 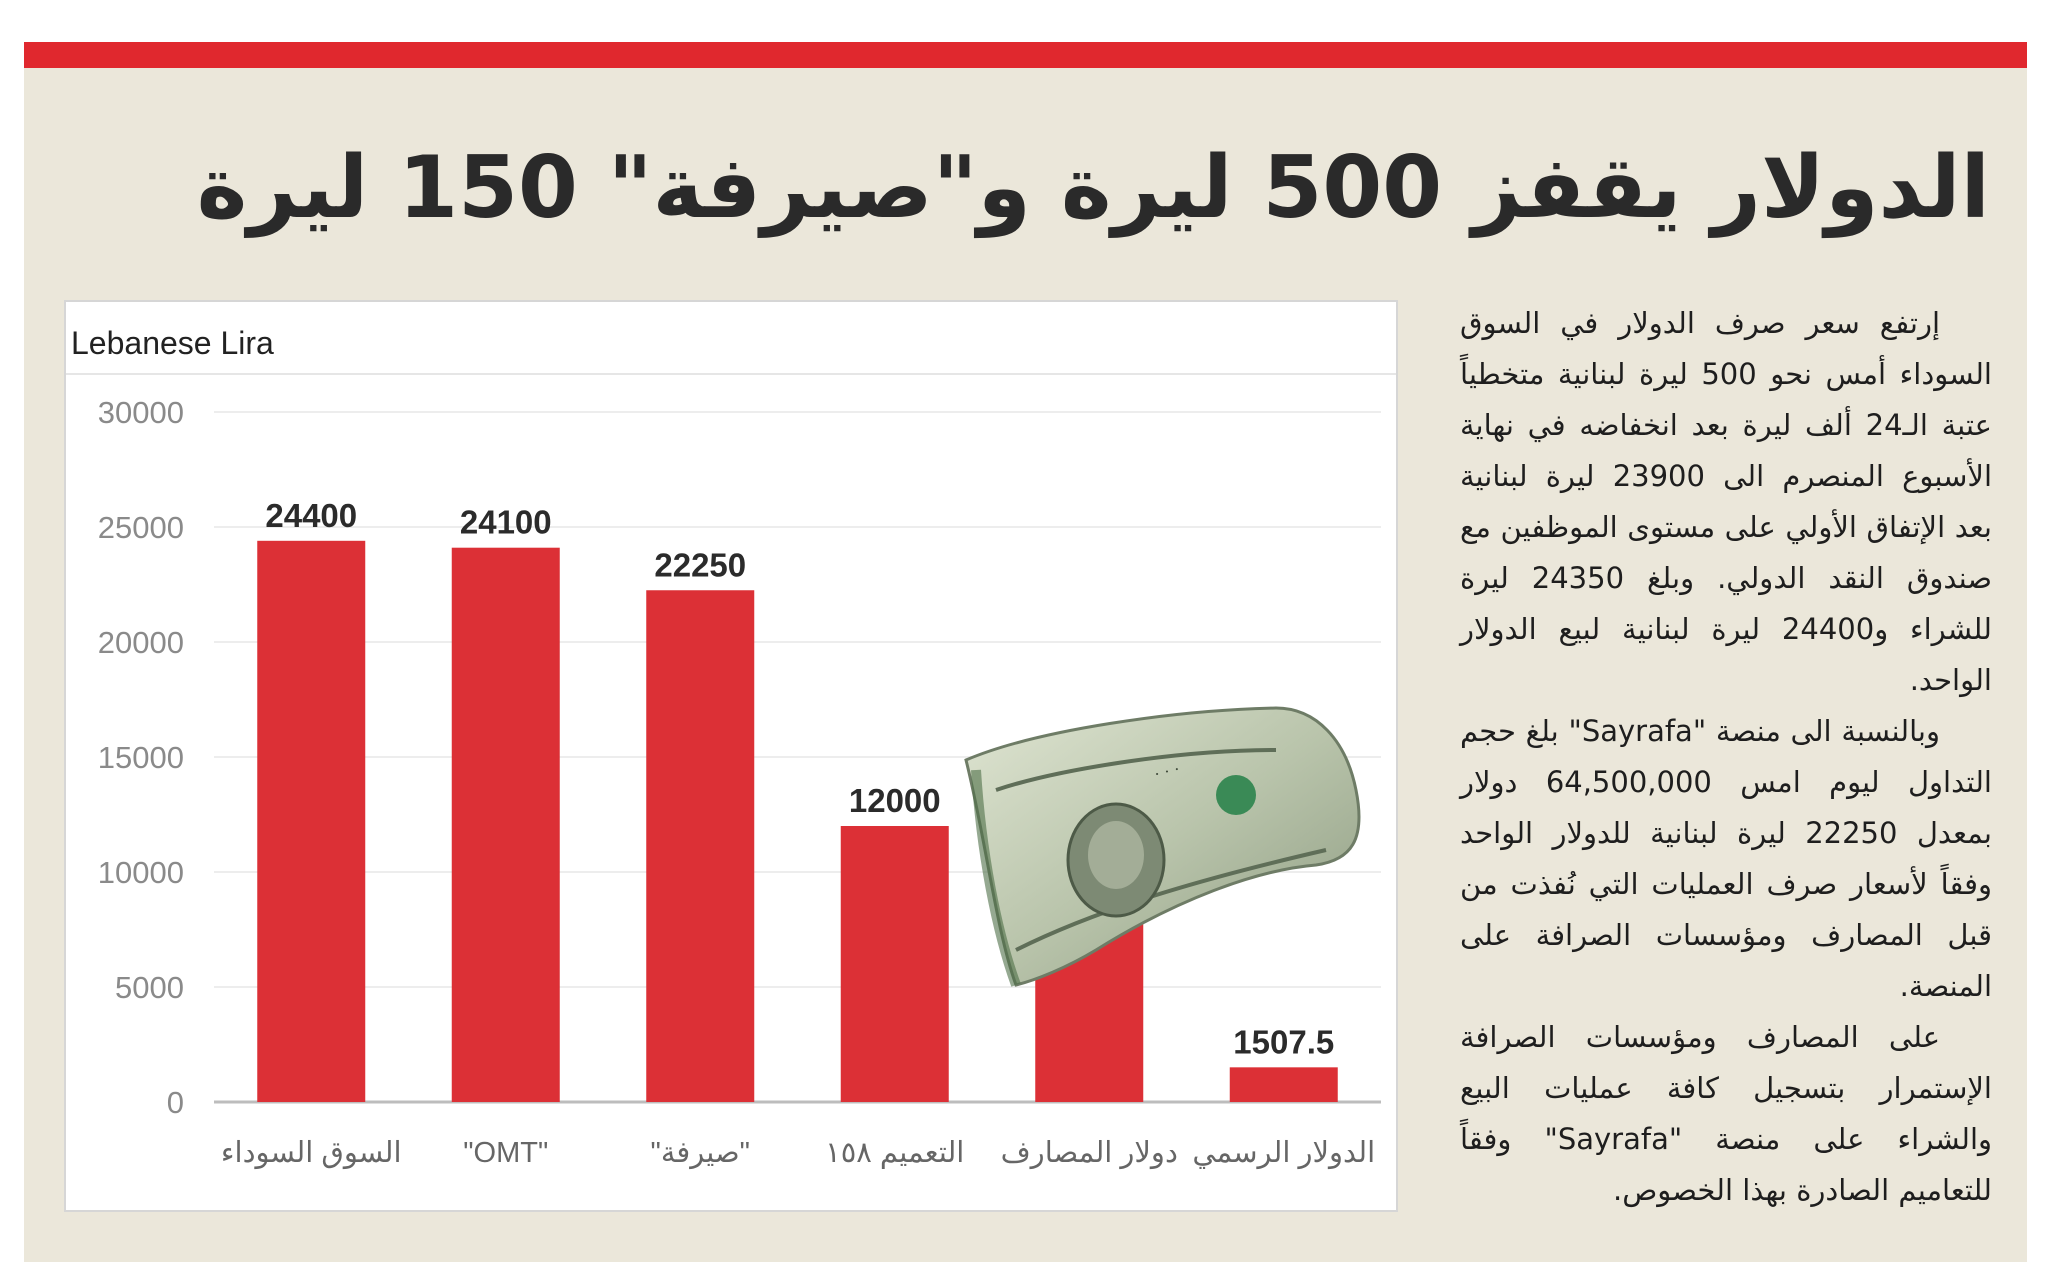 I want to click on x-tick-label: السوق السوداء, so click(x=311, y=1153).